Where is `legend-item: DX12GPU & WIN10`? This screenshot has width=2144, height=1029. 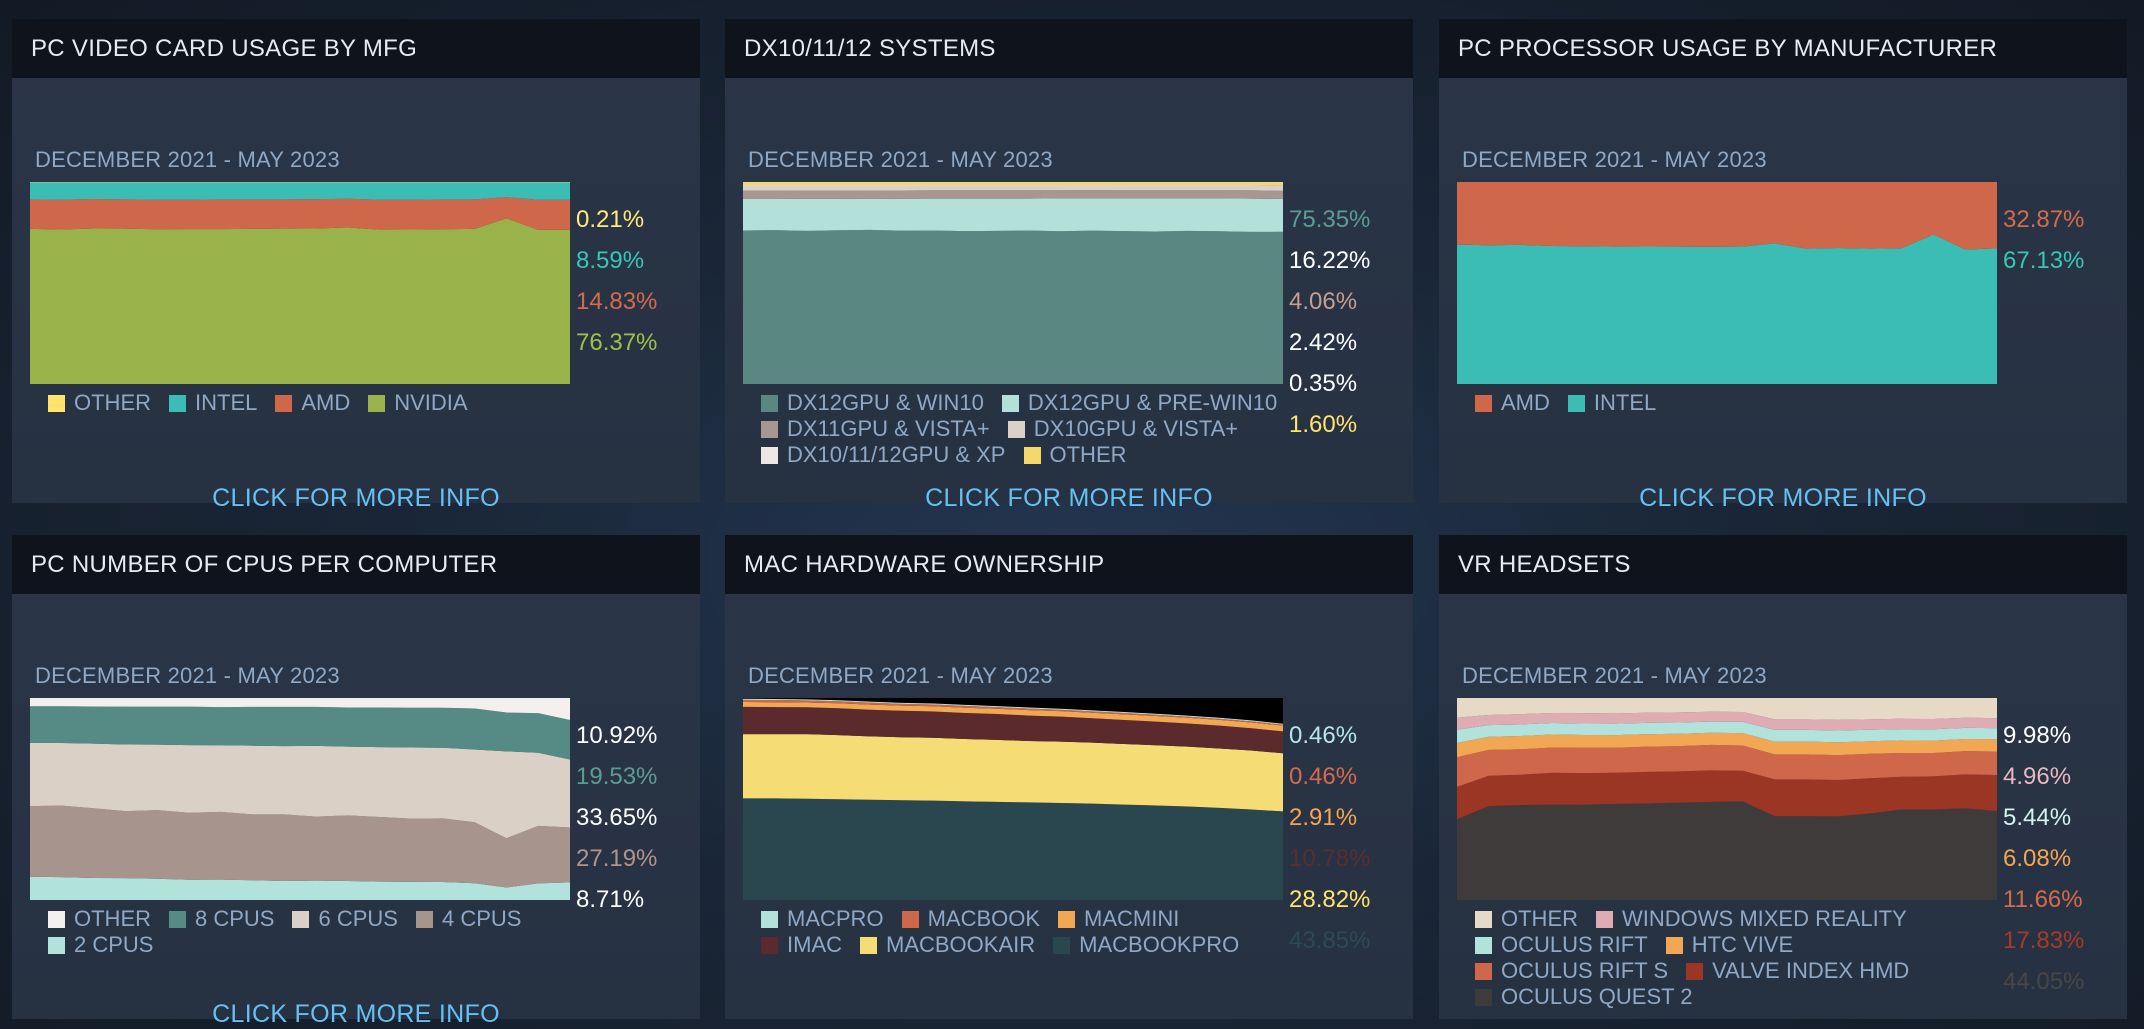
legend-item: DX12GPU & WIN10 is located at coordinates (872, 403).